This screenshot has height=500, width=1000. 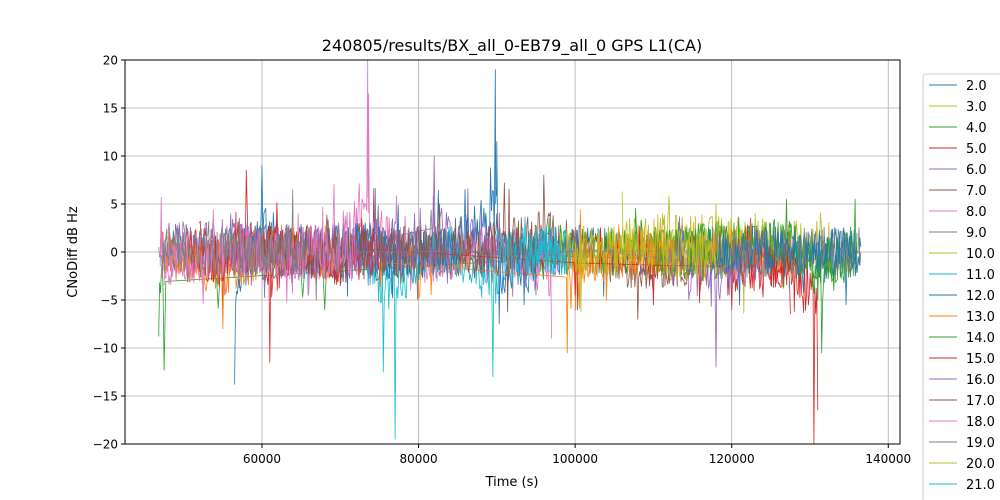 I want to click on y-tick-label: 5, so click(x=114, y=205).